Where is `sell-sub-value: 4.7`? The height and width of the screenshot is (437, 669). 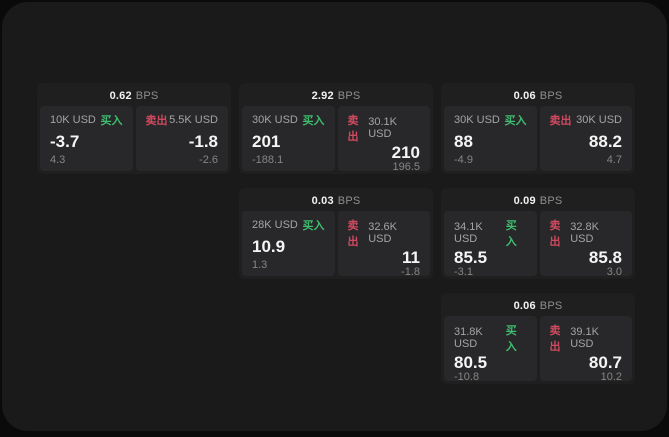
sell-sub-value: 4.7 is located at coordinates (614, 160).